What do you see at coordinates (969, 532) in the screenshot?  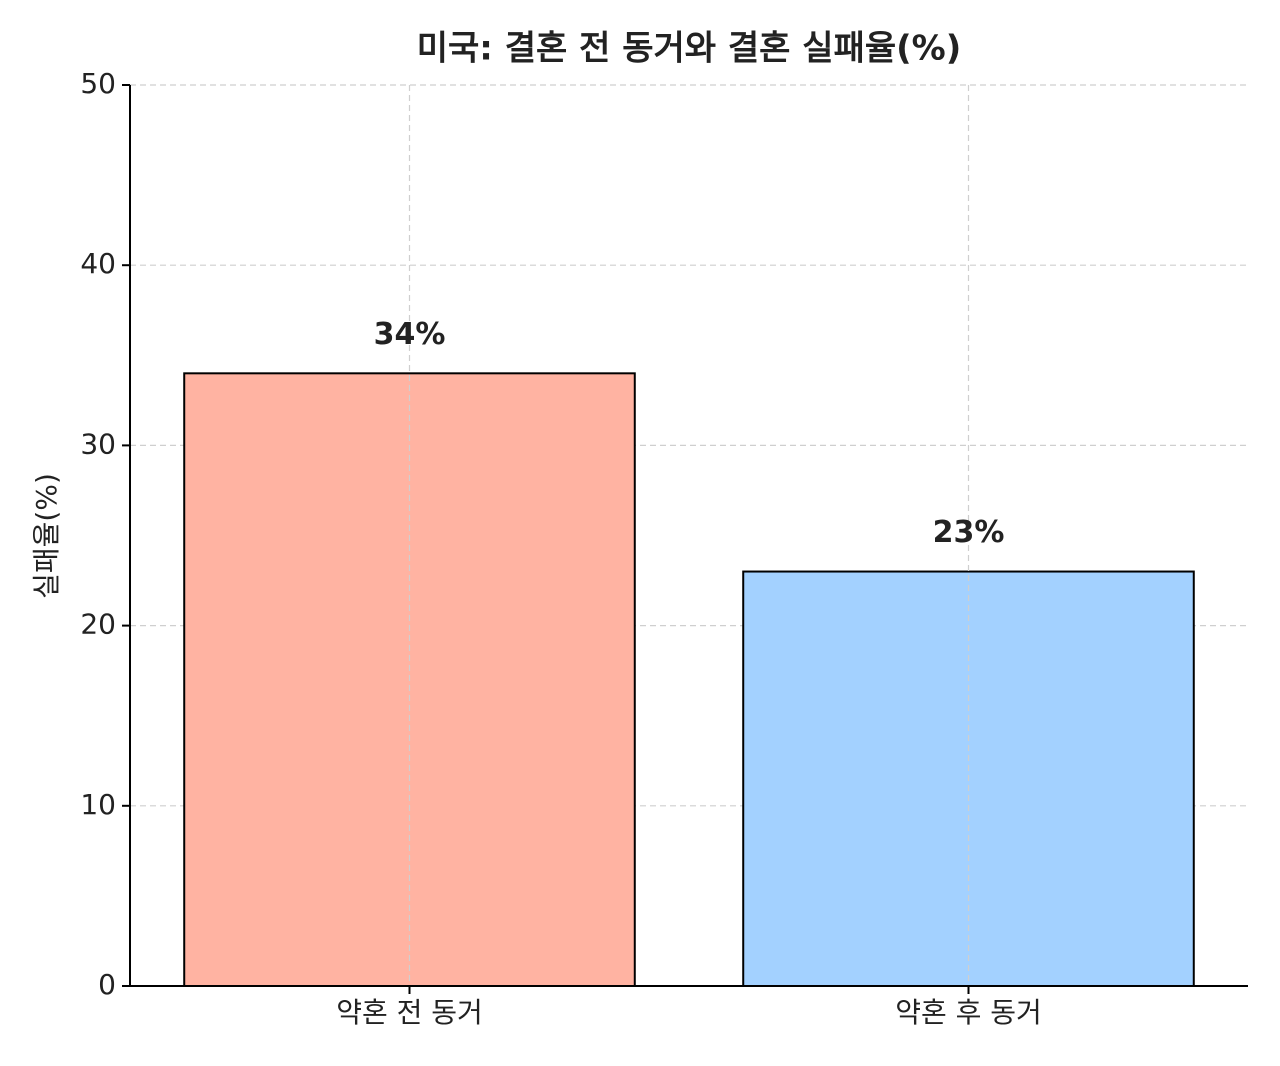 I see `value-label: 23%` at bounding box center [969, 532].